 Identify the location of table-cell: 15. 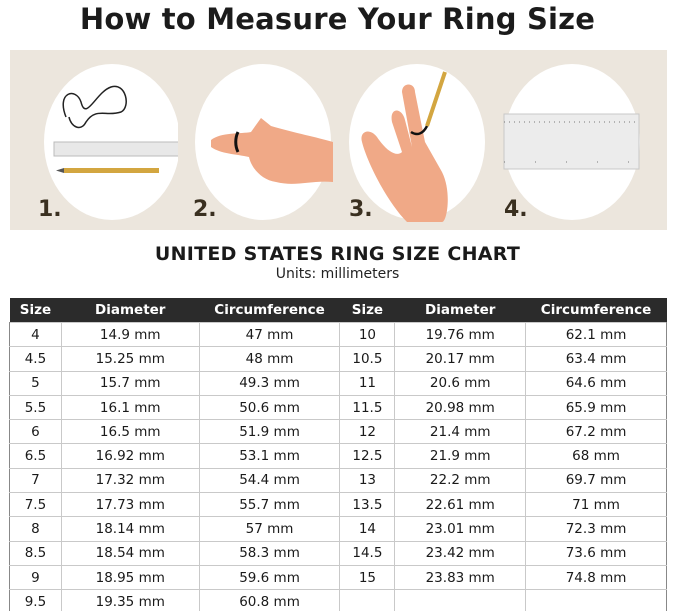
(367, 577).